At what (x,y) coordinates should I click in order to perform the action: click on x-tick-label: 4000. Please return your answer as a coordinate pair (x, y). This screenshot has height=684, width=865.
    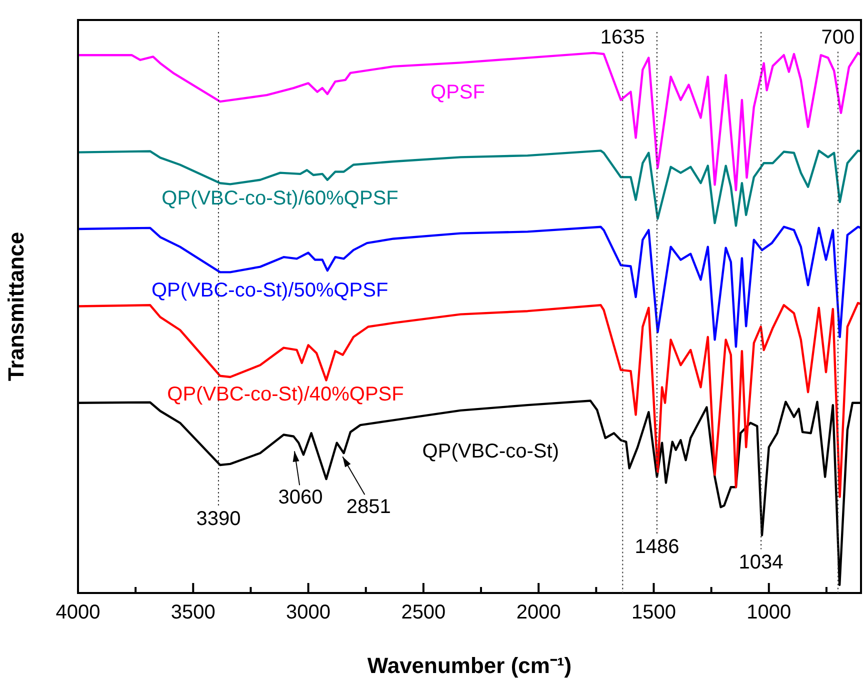
    Looking at the image, I should click on (78, 613).